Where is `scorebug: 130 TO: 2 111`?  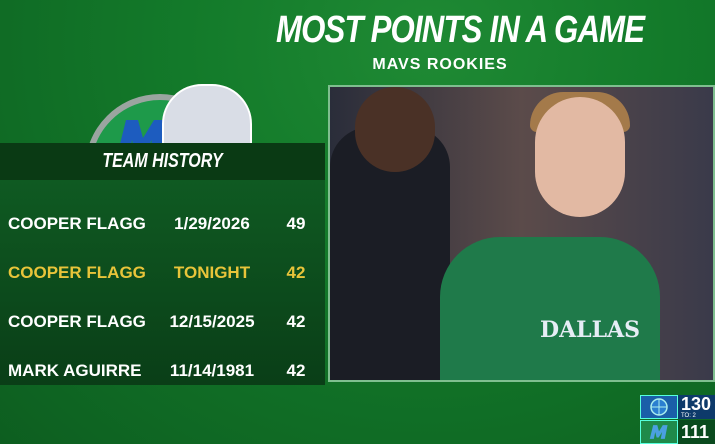
scorebug: 130 TO: 2 111 is located at coordinates (677, 419).